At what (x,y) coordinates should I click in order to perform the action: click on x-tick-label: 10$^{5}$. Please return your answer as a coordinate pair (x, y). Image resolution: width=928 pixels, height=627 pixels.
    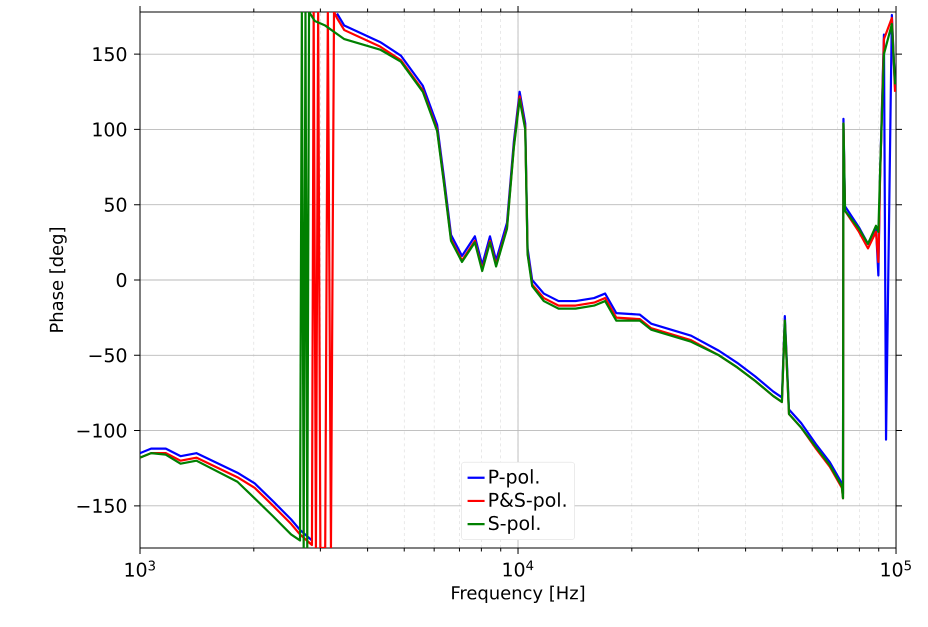
    Looking at the image, I should click on (896, 568).